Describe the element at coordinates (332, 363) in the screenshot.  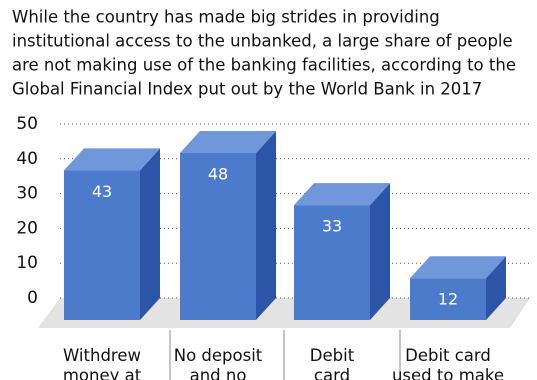
I see `x-tick-label: Debit card` at that location.